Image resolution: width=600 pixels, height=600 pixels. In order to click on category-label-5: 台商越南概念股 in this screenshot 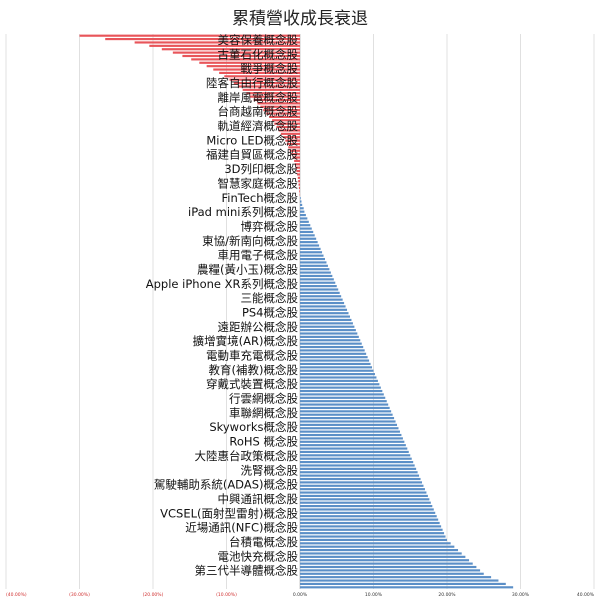, I will do `click(258, 112)`.